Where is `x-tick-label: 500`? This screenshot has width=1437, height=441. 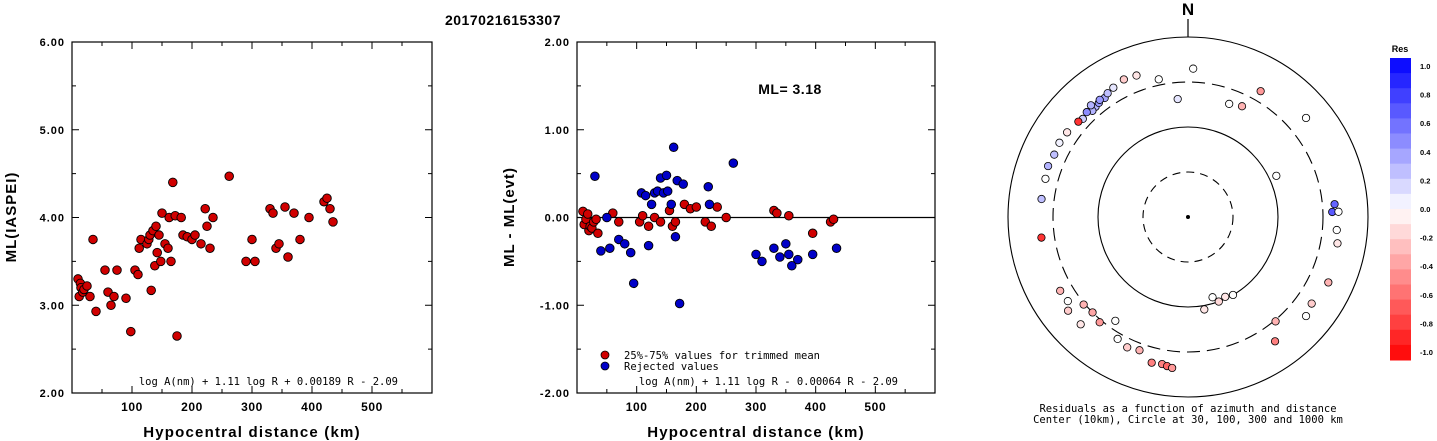 x-tick-label: 500 is located at coordinates (372, 407).